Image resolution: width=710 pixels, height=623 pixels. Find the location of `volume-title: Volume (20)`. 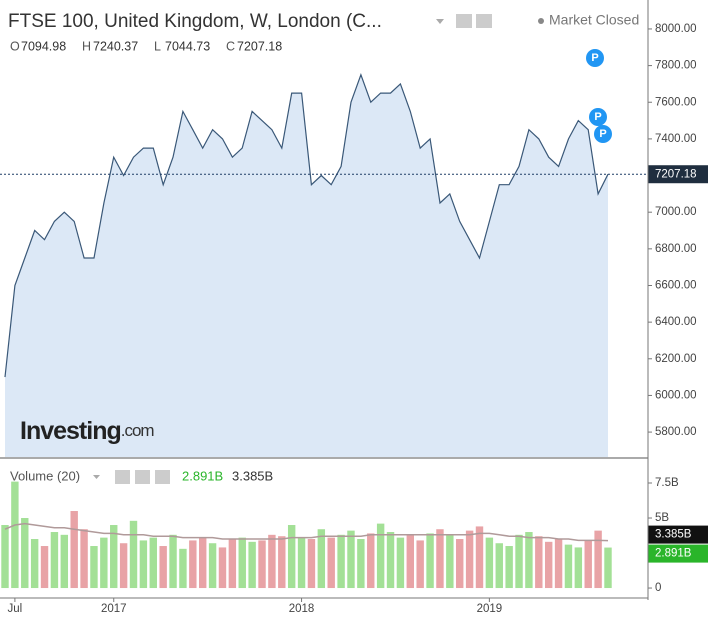

volume-title: Volume (20) is located at coordinates (45, 475).